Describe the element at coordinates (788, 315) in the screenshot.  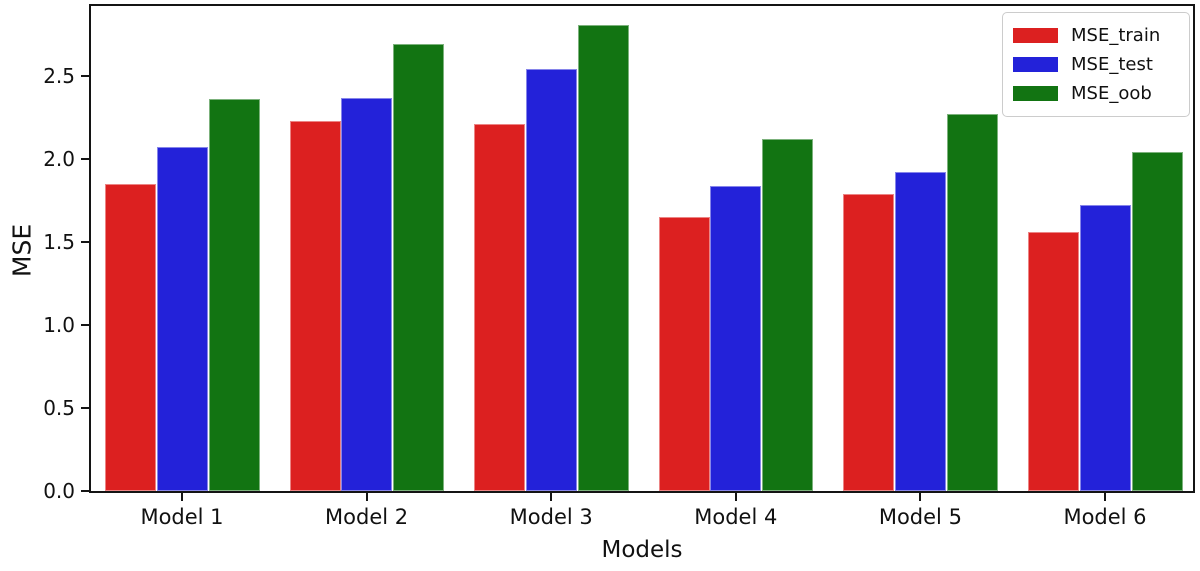
I see `bar-model4-mse_oob` at that location.